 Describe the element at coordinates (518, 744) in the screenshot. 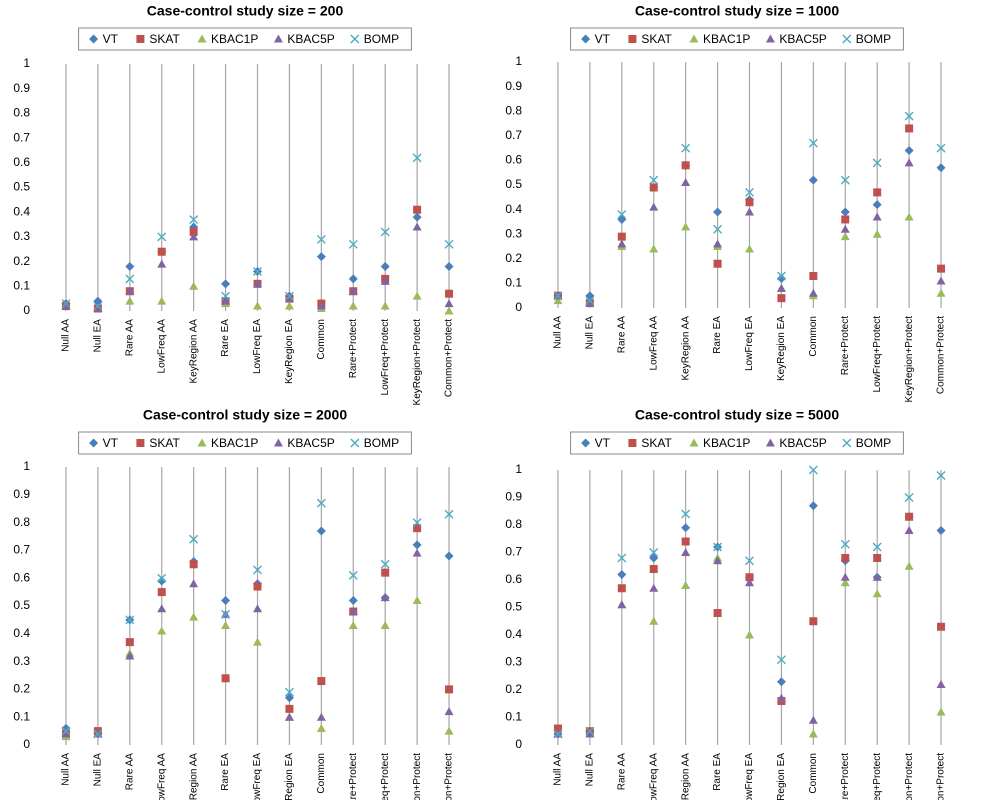

I see `y-tick-label: 0` at that location.